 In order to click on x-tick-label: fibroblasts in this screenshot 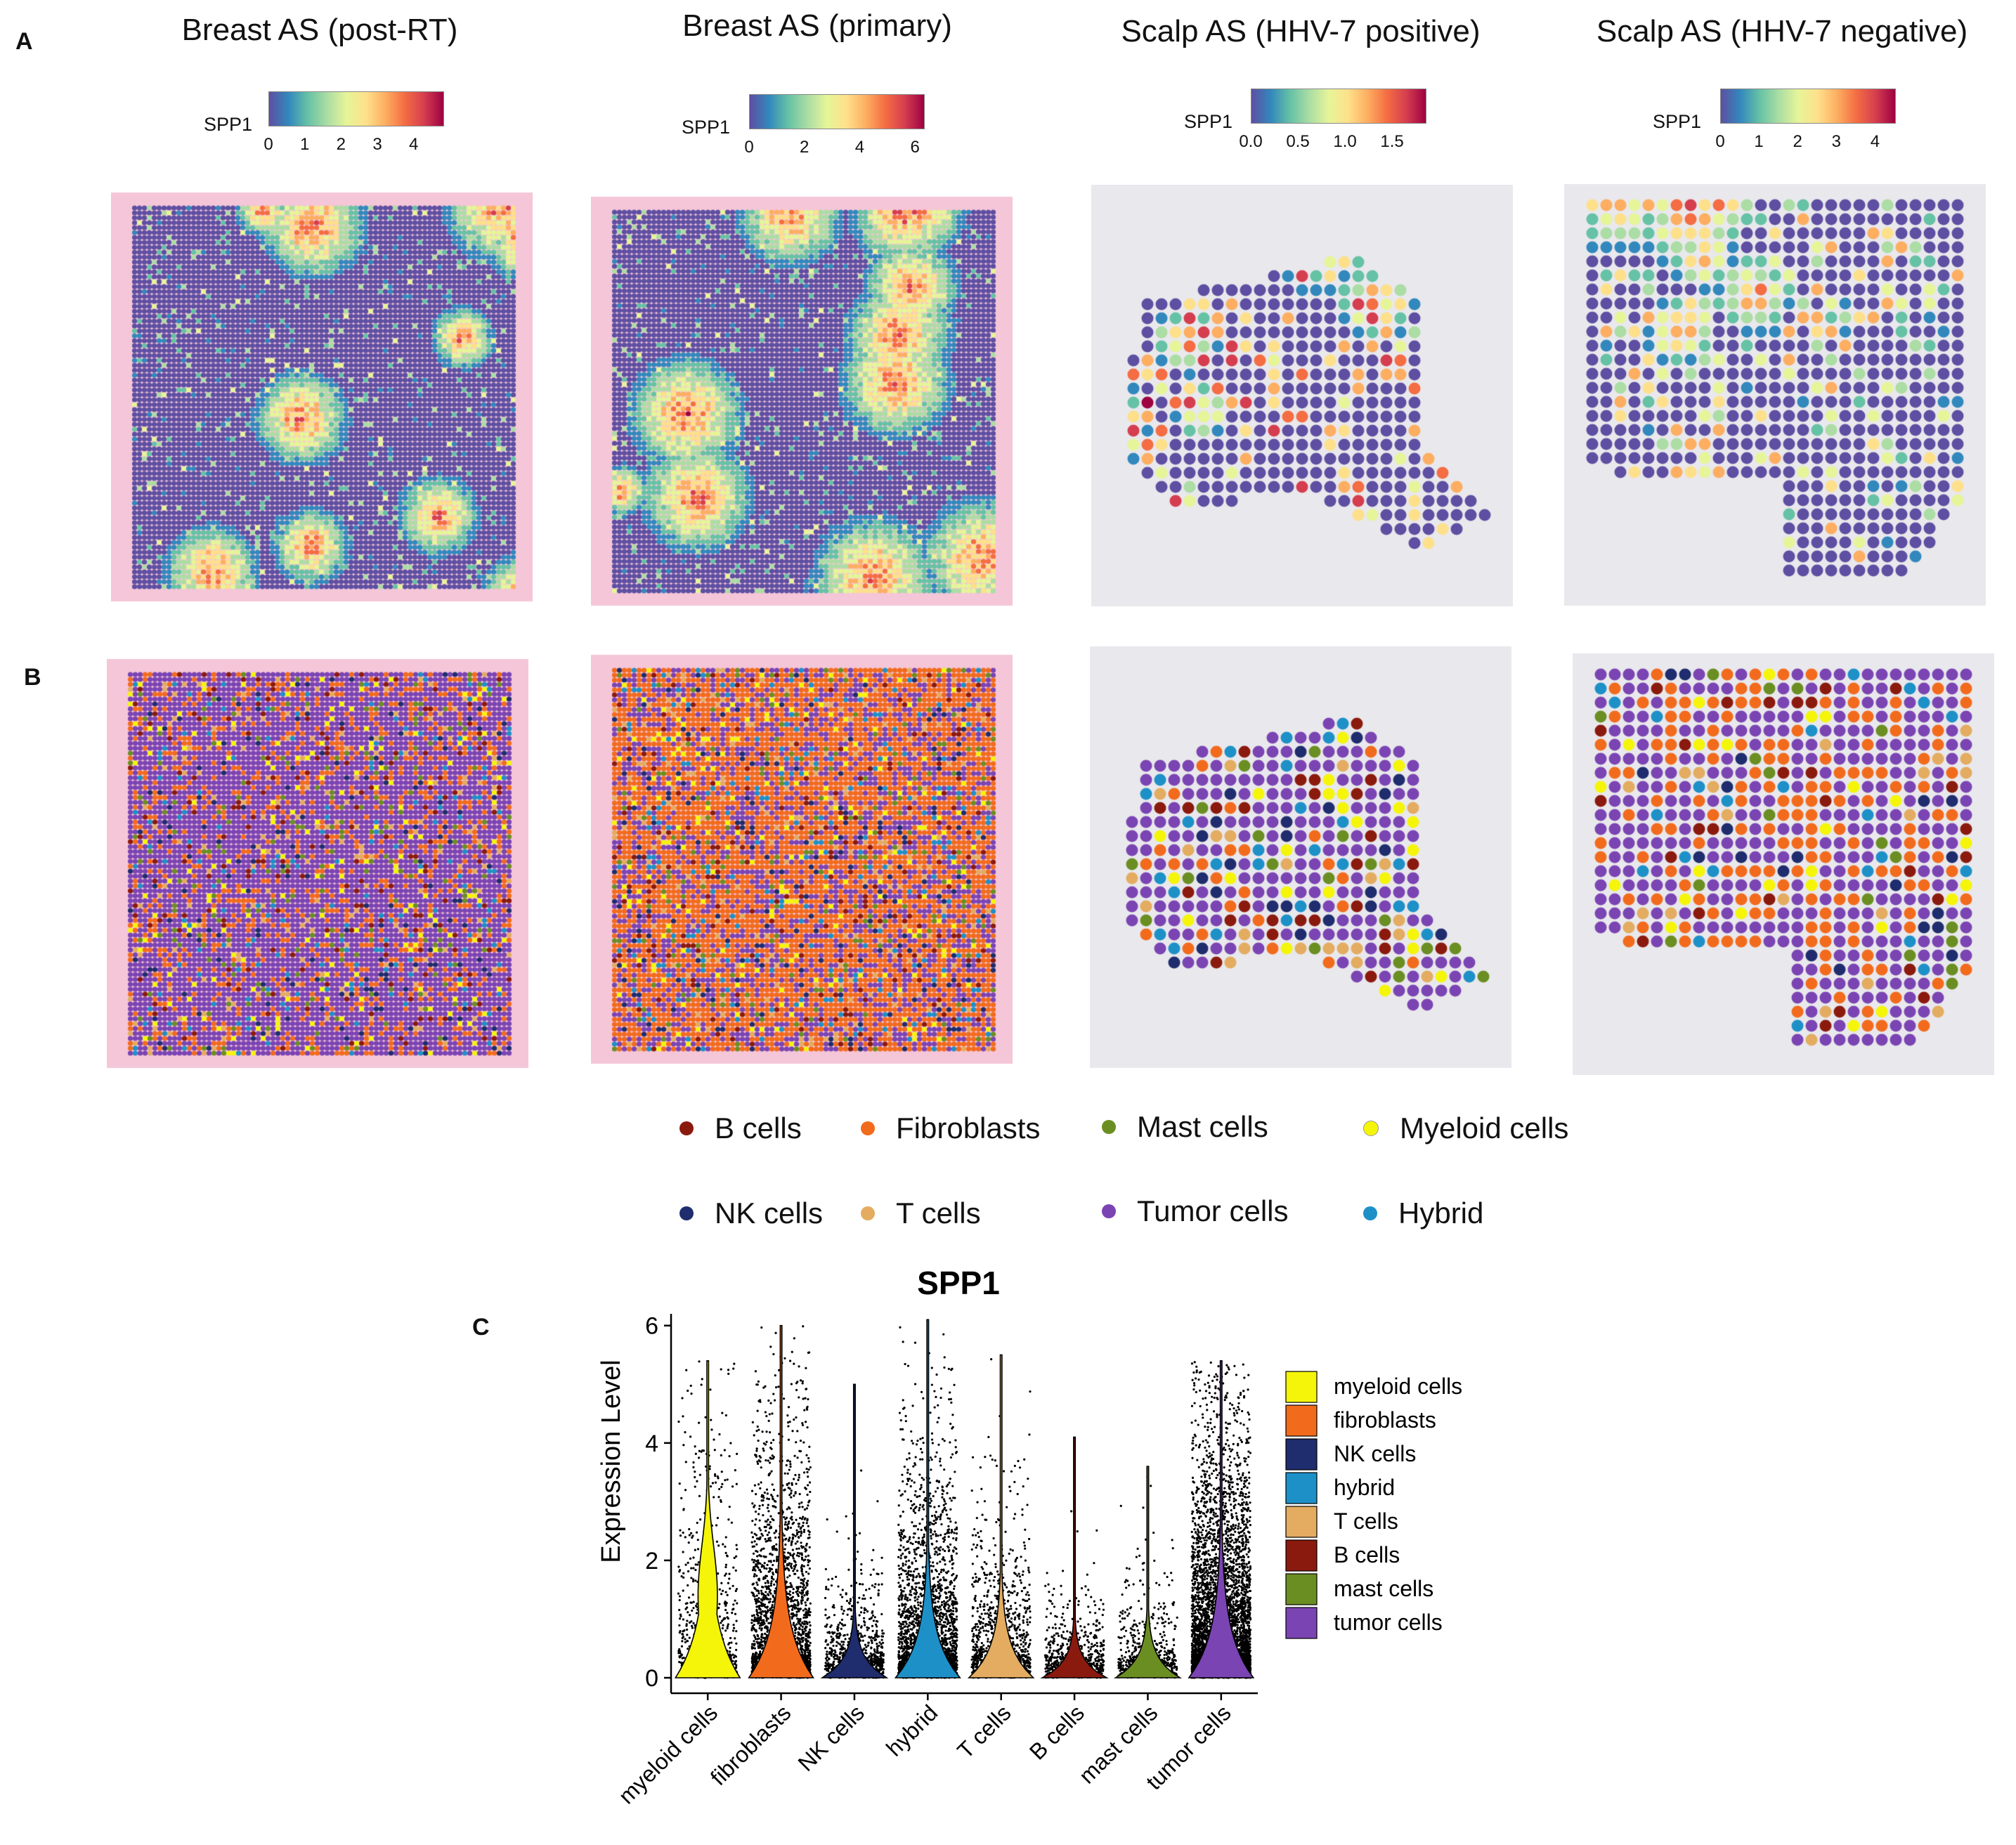, I will do `click(750, 1745)`.